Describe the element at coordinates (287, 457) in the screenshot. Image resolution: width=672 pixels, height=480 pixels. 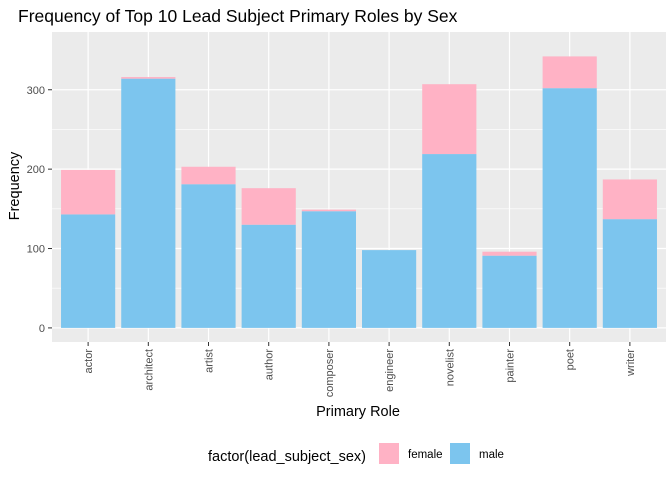
I see `legend-title: factor(lead_subject_sex)` at that location.